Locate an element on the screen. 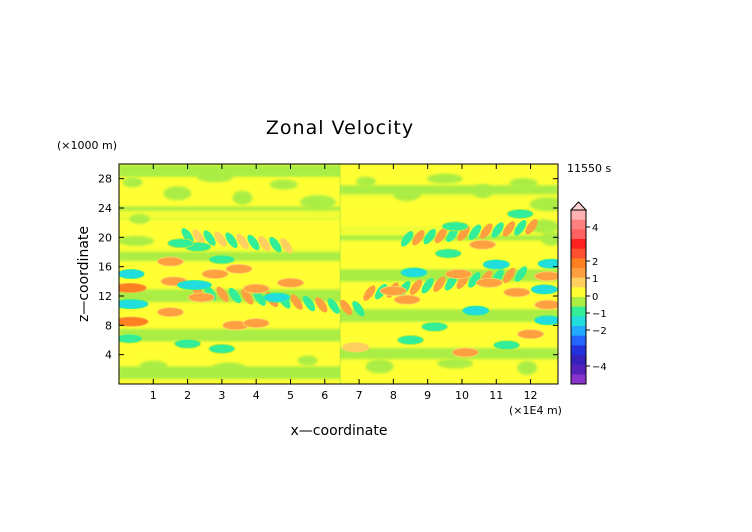 The width and height of the screenshot is (752, 532). x-tick-label: 6 is located at coordinates (324, 395).